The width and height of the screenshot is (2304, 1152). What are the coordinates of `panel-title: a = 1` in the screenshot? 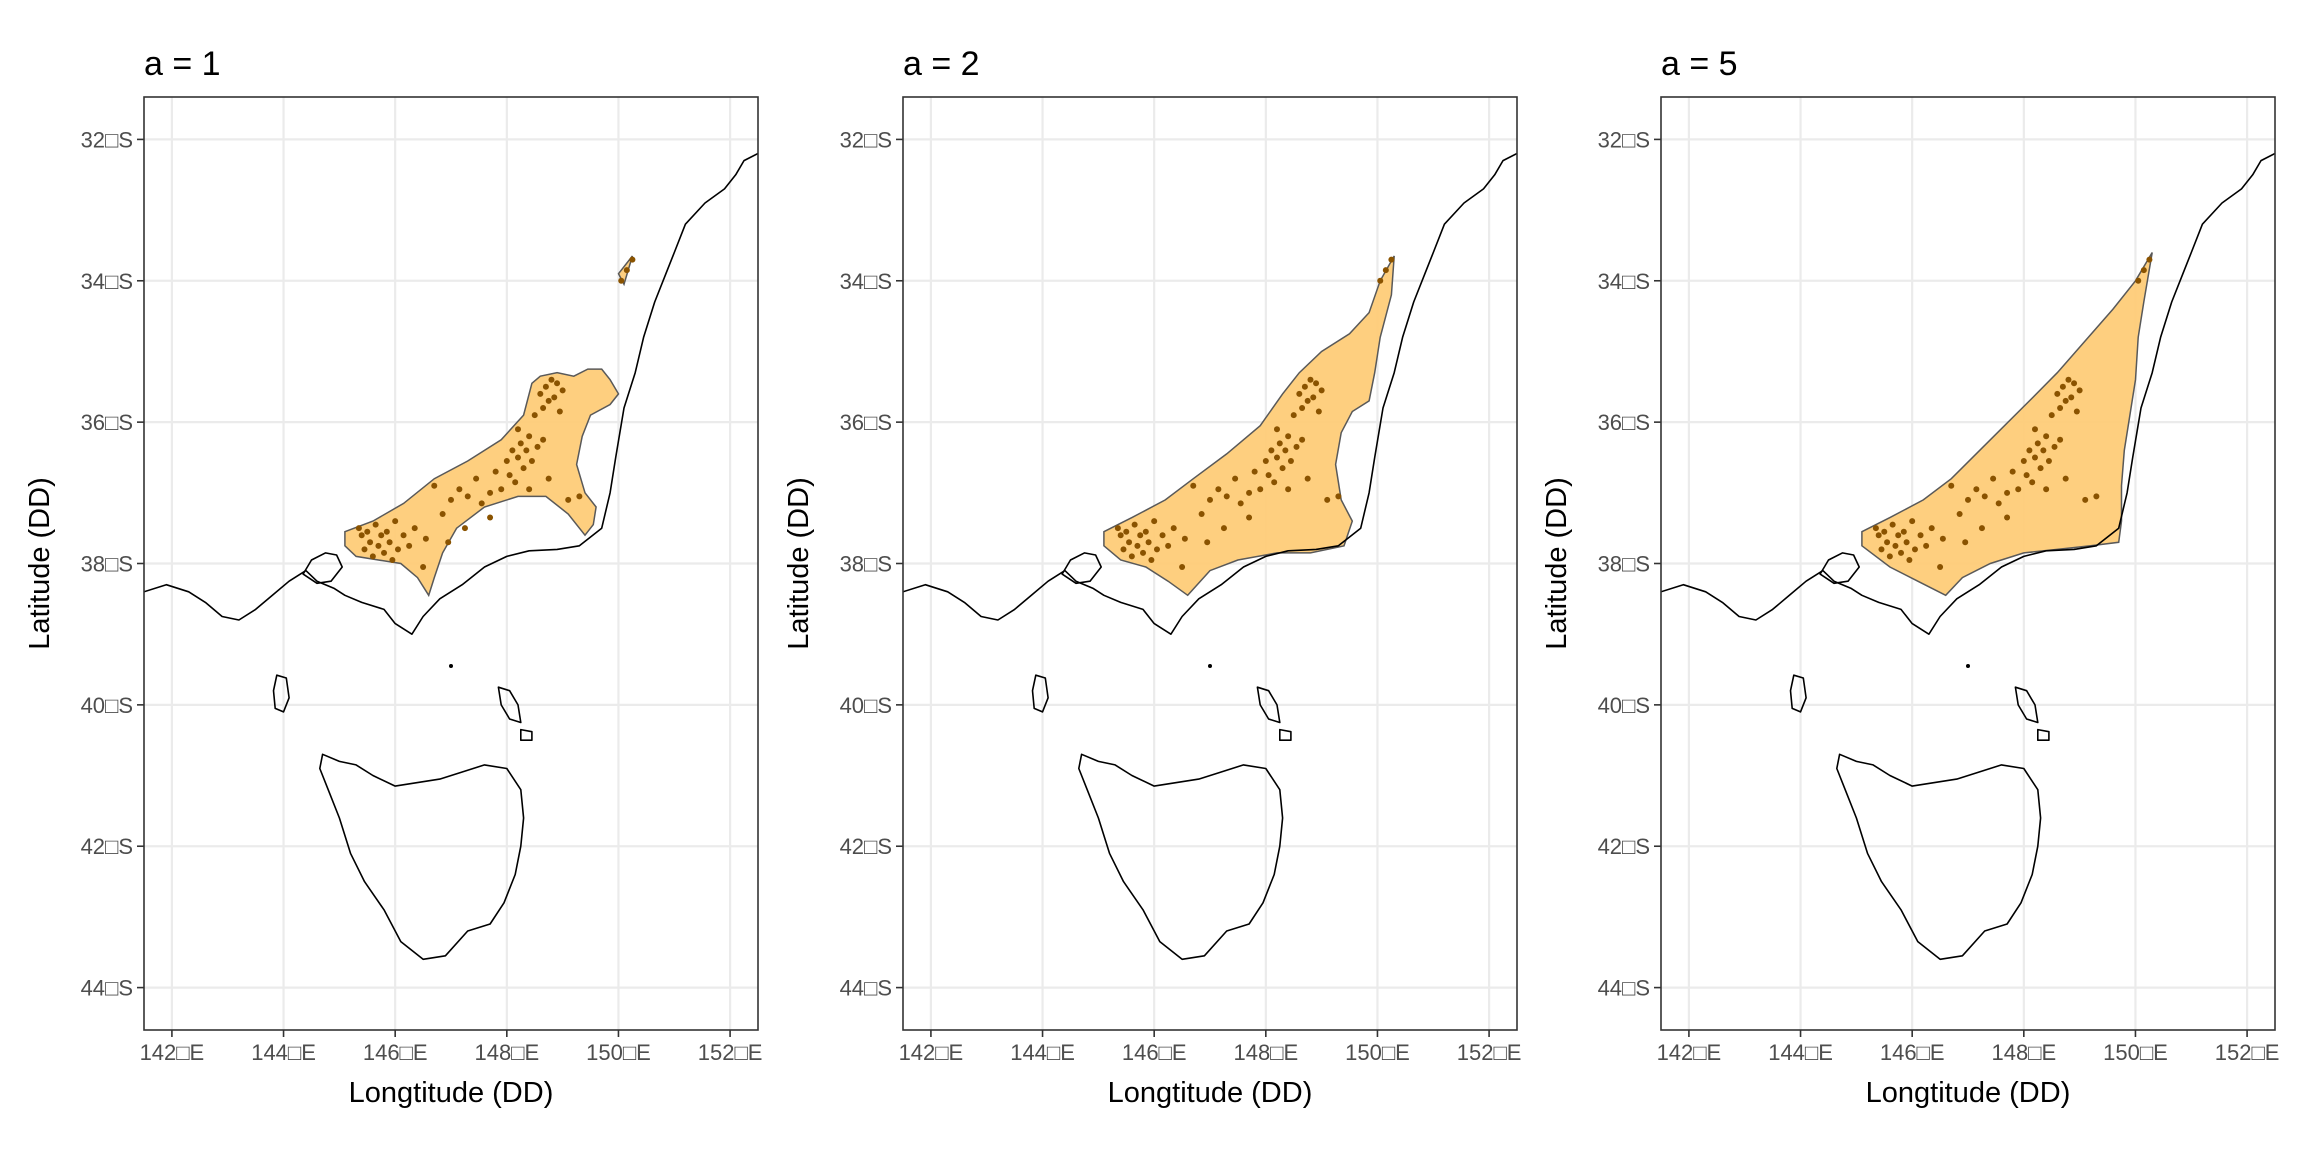 It's located at (182, 64).